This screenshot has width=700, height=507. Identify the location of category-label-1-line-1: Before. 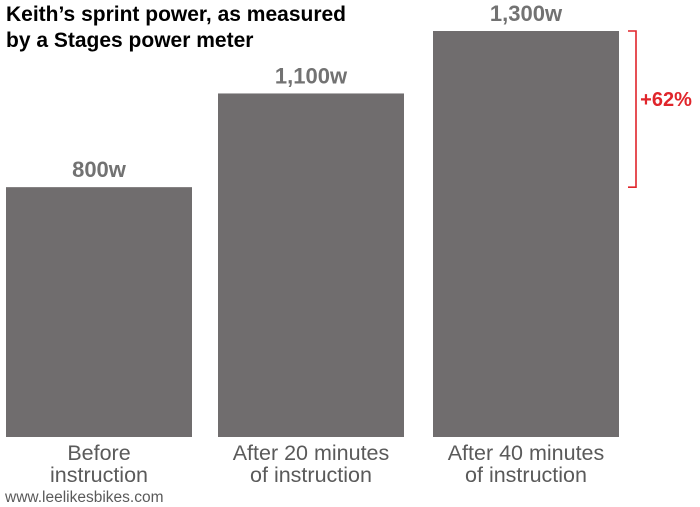
(98, 453).